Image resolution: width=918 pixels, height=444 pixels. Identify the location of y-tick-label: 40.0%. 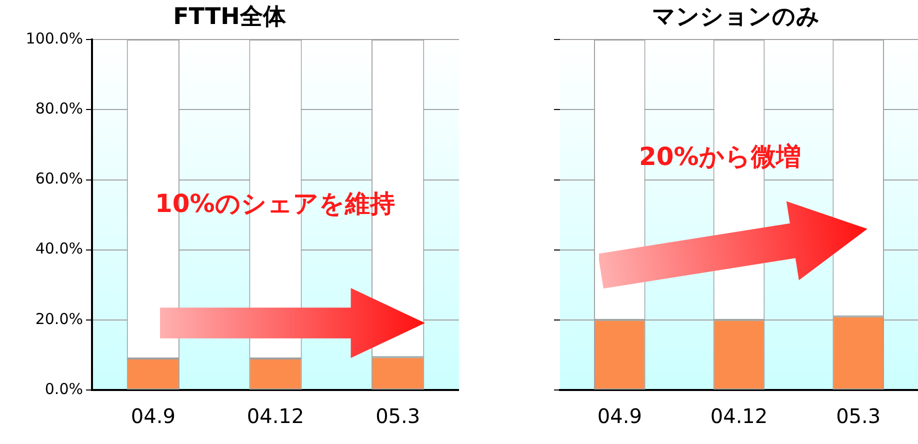
(59, 249).